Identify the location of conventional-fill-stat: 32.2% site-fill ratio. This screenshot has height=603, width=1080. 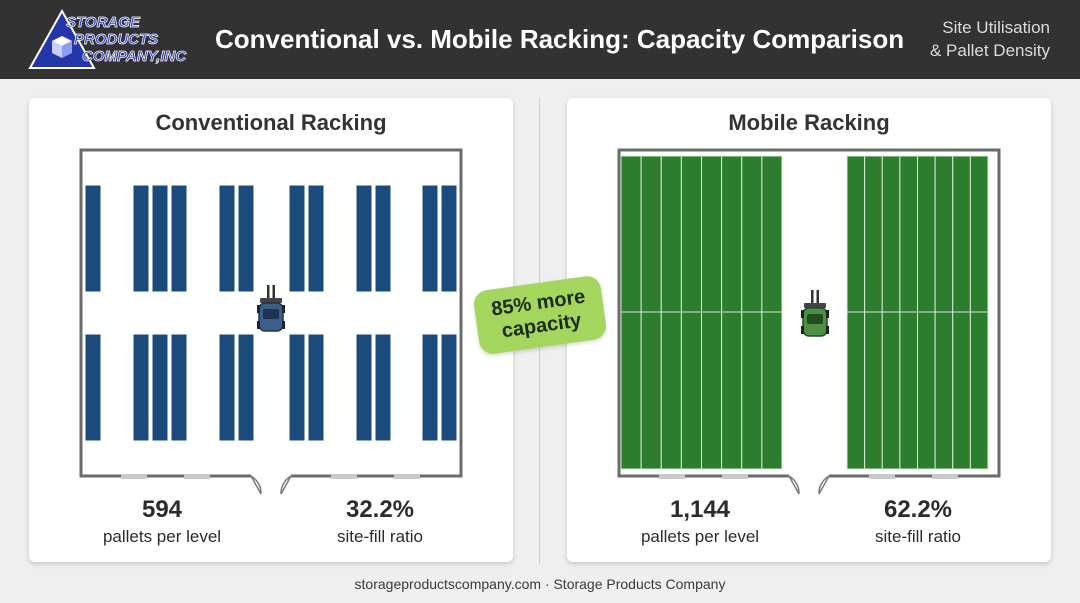
(380, 522).